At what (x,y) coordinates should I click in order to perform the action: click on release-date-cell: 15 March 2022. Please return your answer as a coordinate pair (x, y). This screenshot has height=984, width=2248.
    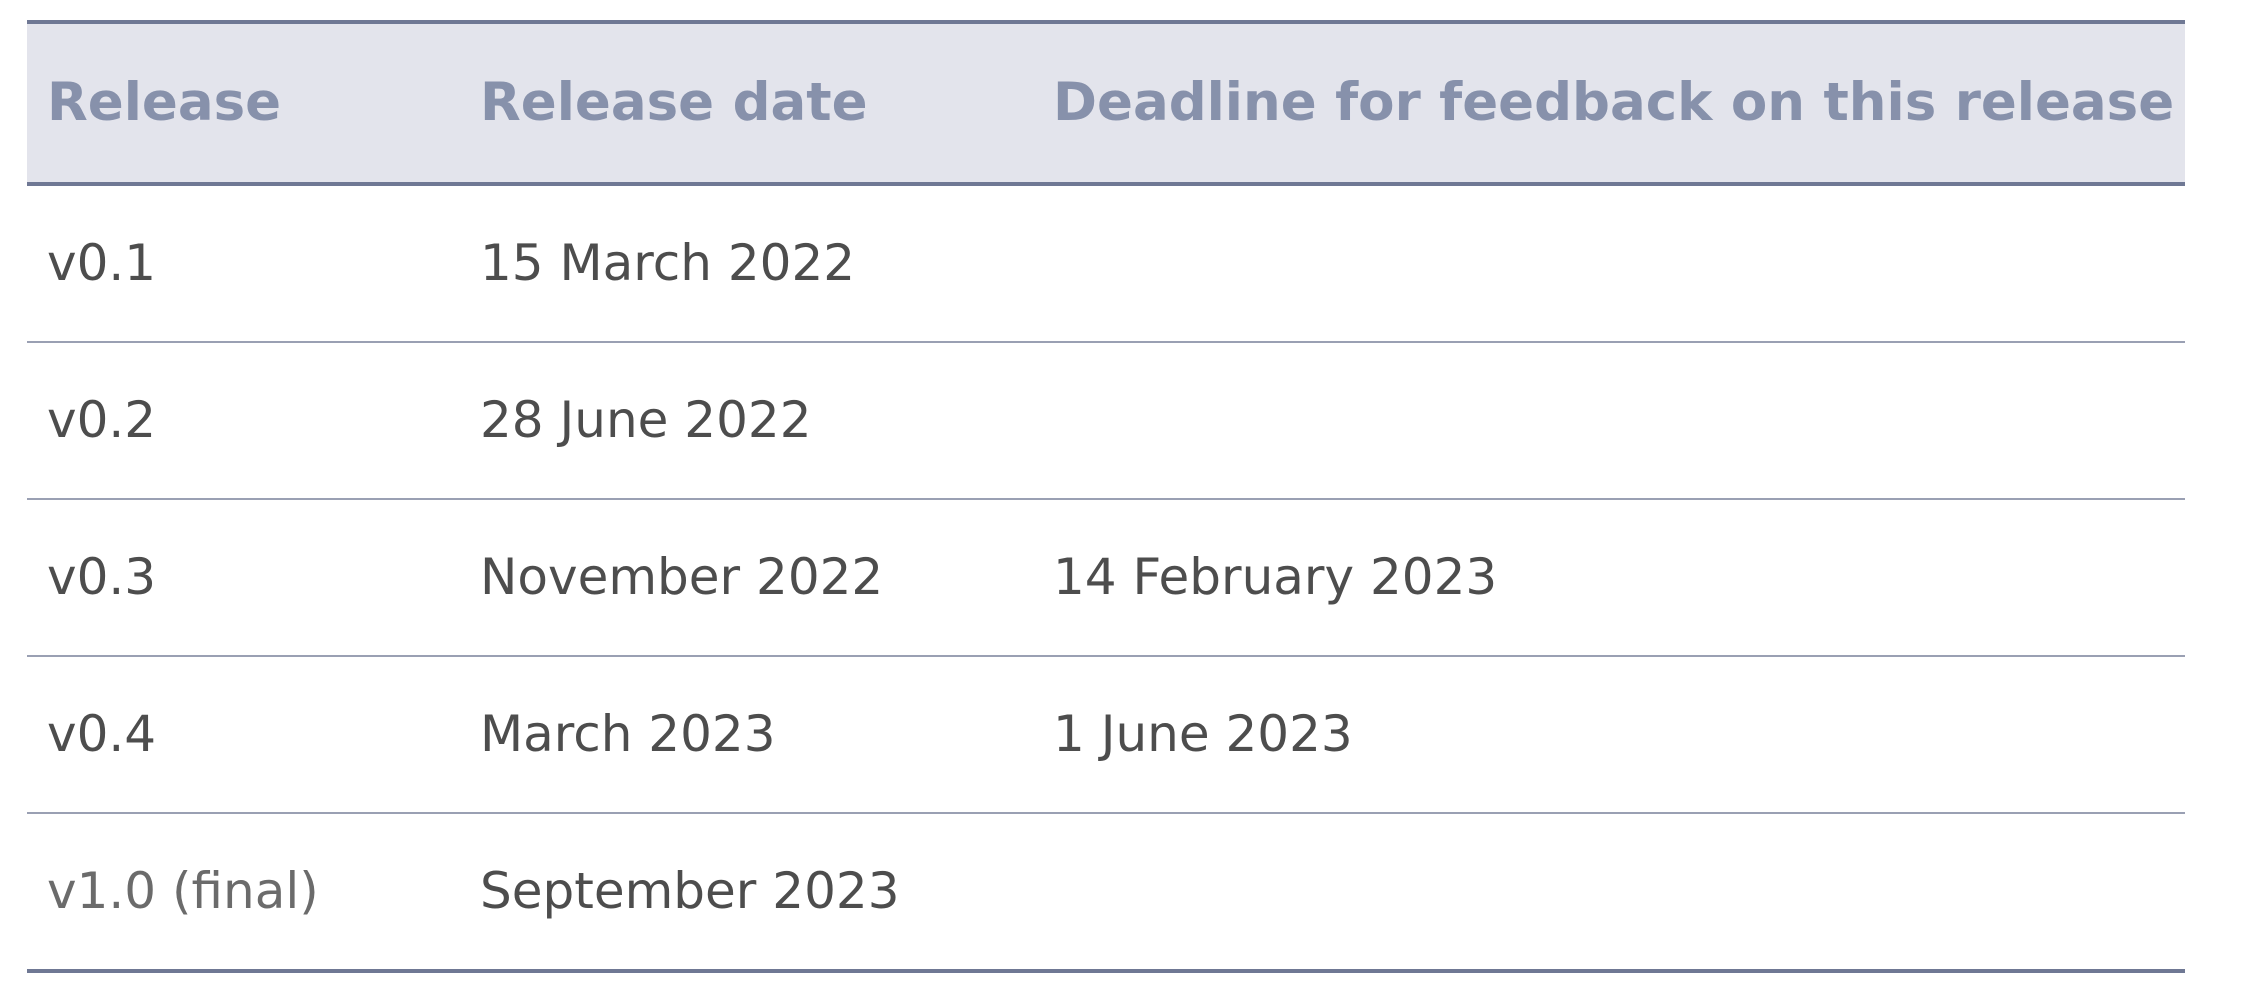
    Looking at the image, I should click on (668, 263).